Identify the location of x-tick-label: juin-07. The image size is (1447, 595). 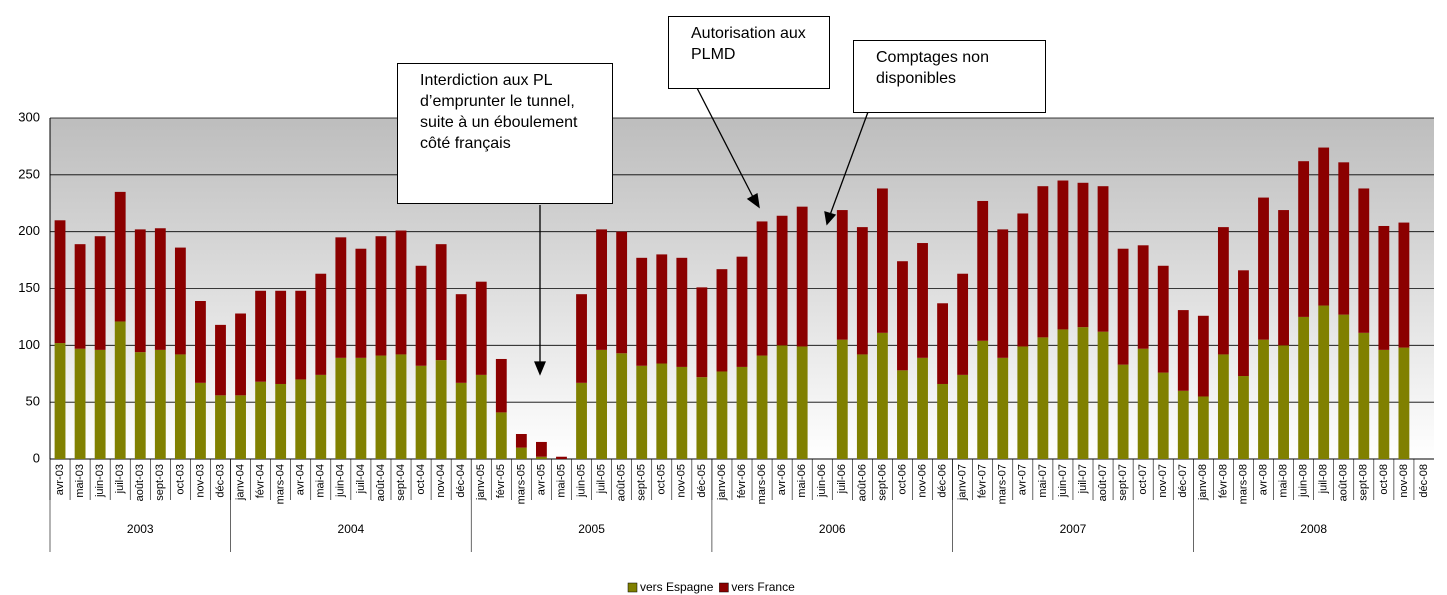
(1063, 481).